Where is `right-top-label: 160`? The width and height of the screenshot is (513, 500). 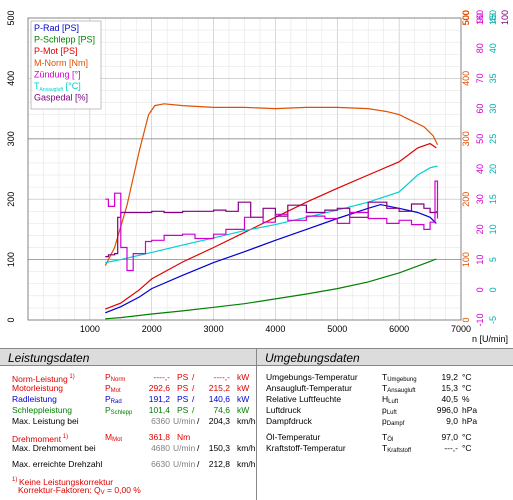 right-top-label: 160 is located at coordinates (480, 17).